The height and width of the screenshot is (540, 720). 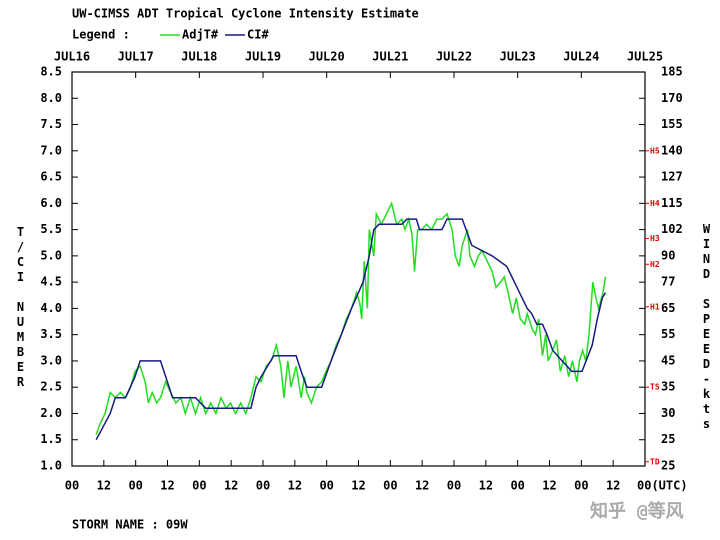 What do you see at coordinates (518, 57) in the screenshot?
I see `x-top-tick-label: JUL23` at bounding box center [518, 57].